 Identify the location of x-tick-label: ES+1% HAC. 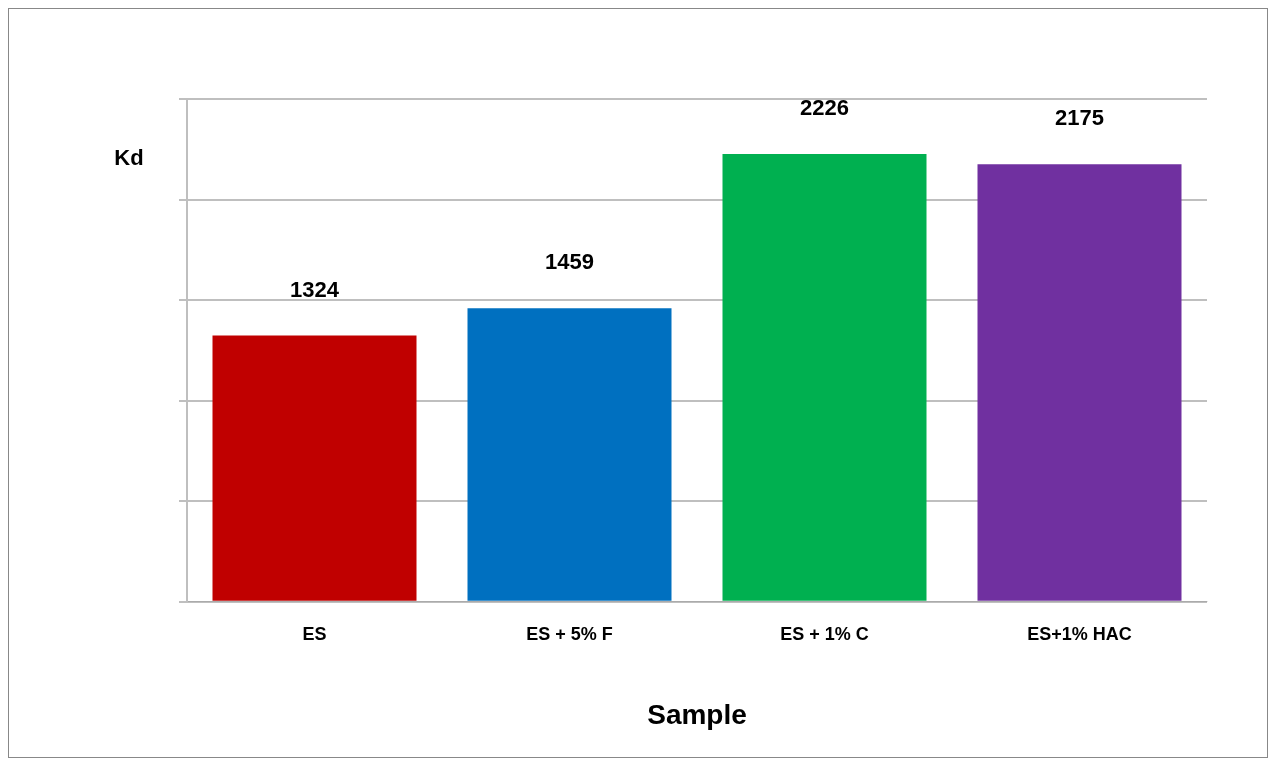
(1079, 633).